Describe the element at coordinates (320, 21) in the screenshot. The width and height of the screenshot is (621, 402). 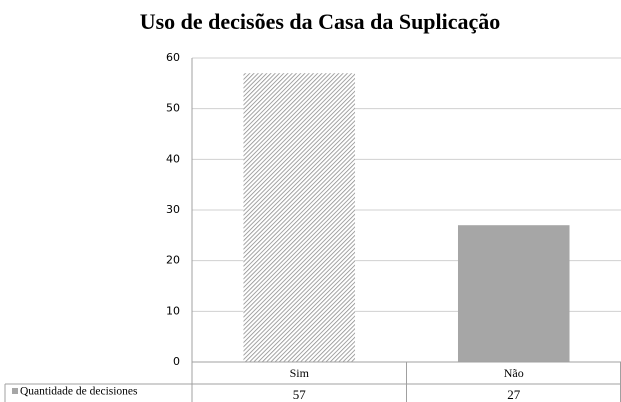
I see `chart-title: Uso de decisões da Casa da Suplicação` at that location.